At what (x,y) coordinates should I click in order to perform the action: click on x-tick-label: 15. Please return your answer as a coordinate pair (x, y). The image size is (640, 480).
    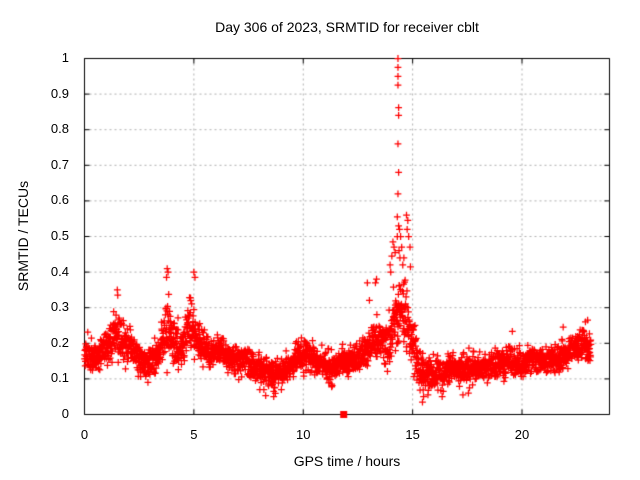
    Looking at the image, I should click on (412, 434).